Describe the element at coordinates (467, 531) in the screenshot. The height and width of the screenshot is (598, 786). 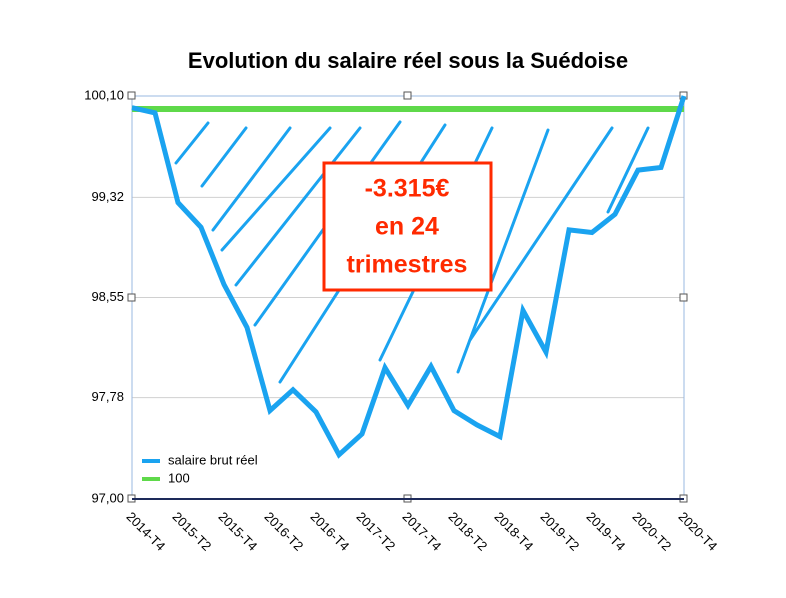
I see `x-tick-label: 2018-T2` at that location.